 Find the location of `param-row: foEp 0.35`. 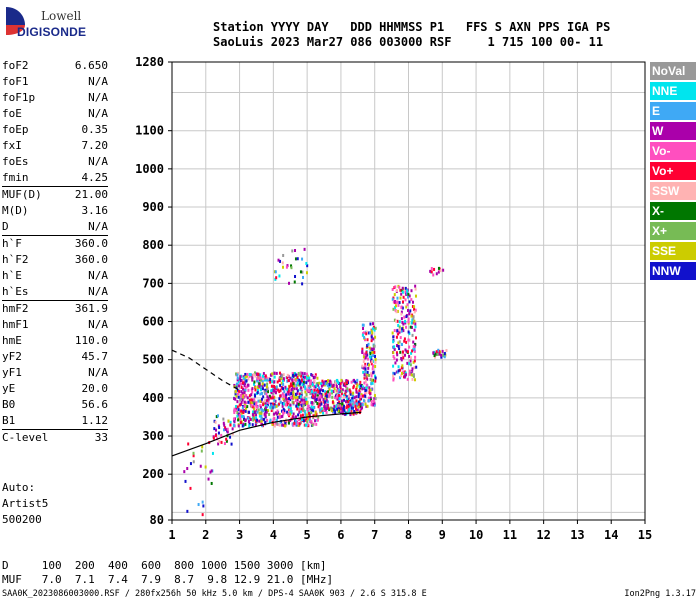

param-row: foEp 0.35 is located at coordinates (55, 130).